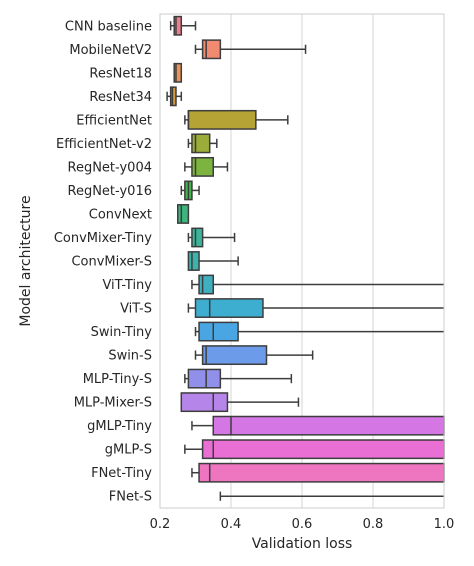 Image resolution: width=474 pixels, height=566 pixels. I want to click on x-axis-title: Validation loss, so click(302, 544).